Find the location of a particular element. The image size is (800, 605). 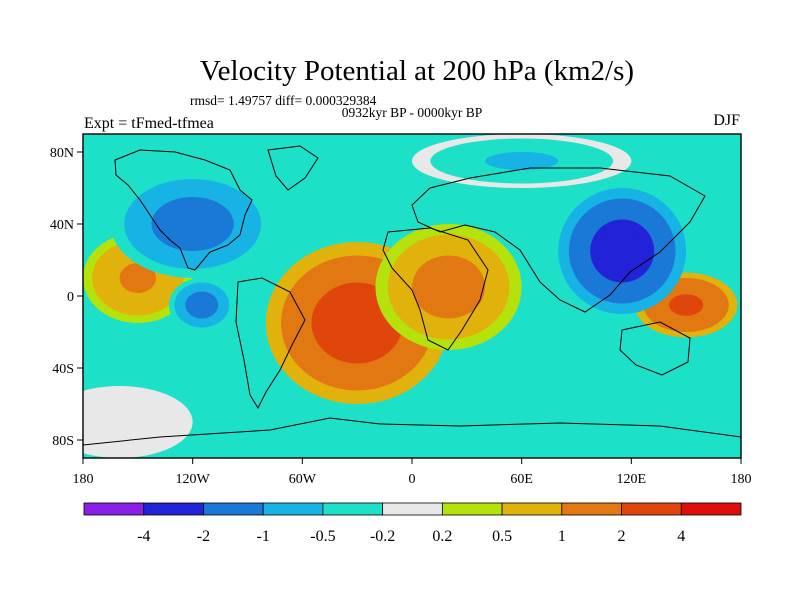

coast-eurasia is located at coordinates (558, 240).